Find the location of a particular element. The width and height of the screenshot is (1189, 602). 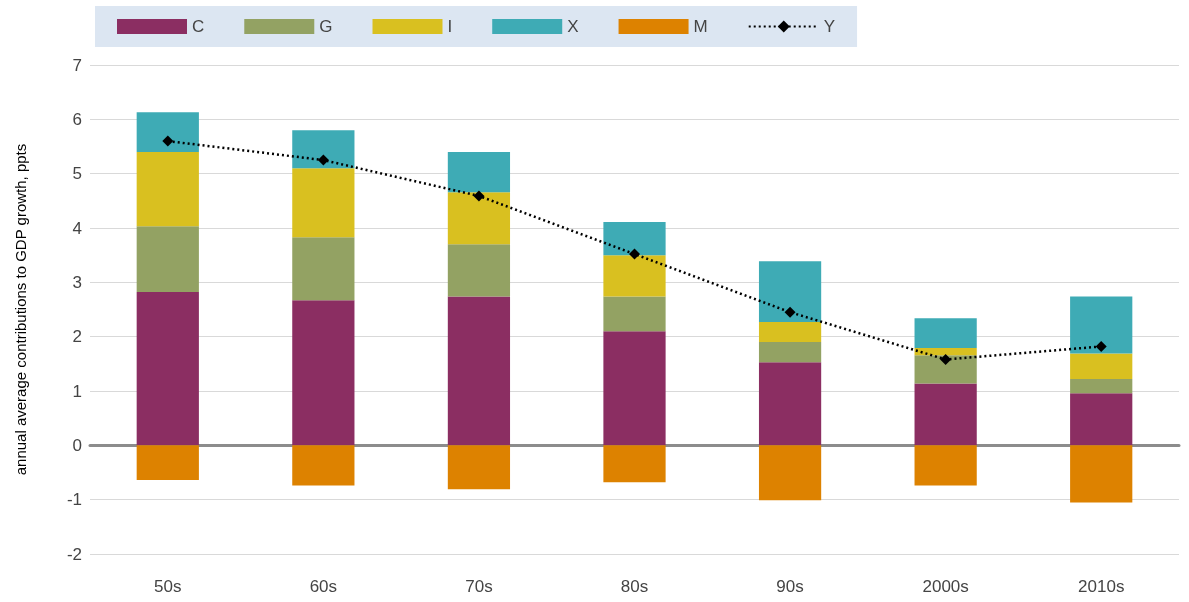

y-axis-title: annual average contributions to GDP growth, ppts is located at coordinates (20, 309).